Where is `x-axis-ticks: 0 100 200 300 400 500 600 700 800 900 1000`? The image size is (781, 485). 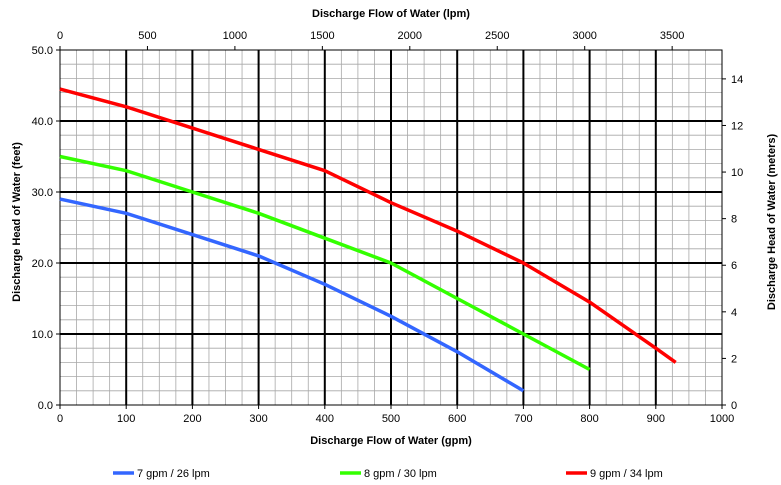
x-axis-ticks: 0 100 200 300 400 500 600 700 800 900 1000 is located at coordinates (395, 415).